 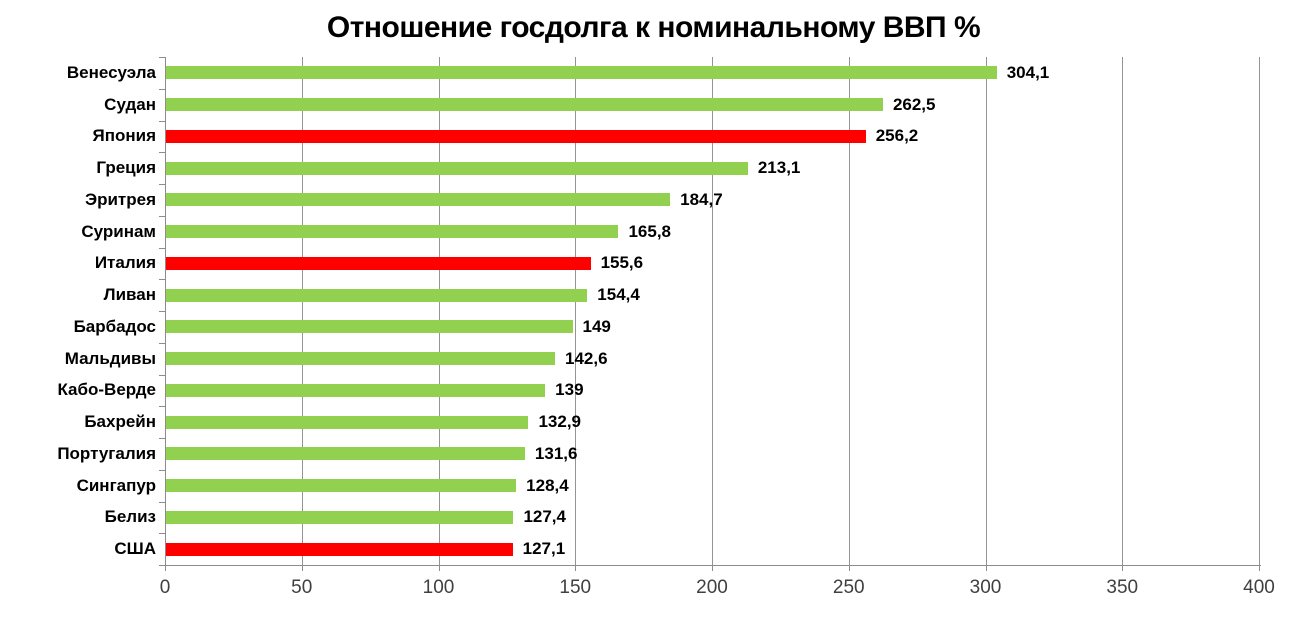 What do you see at coordinates (135, 549) in the screenshot?
I see `category-label: США` at bounding box center [135, 549].